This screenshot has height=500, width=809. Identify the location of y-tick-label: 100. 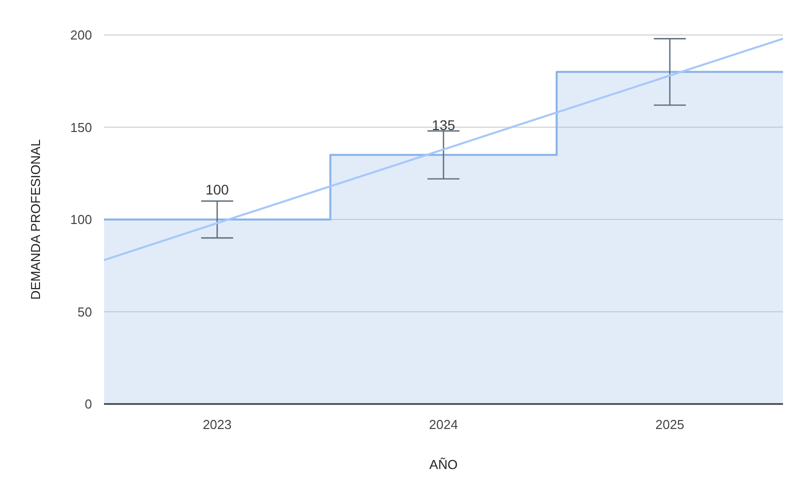
(81, 220).